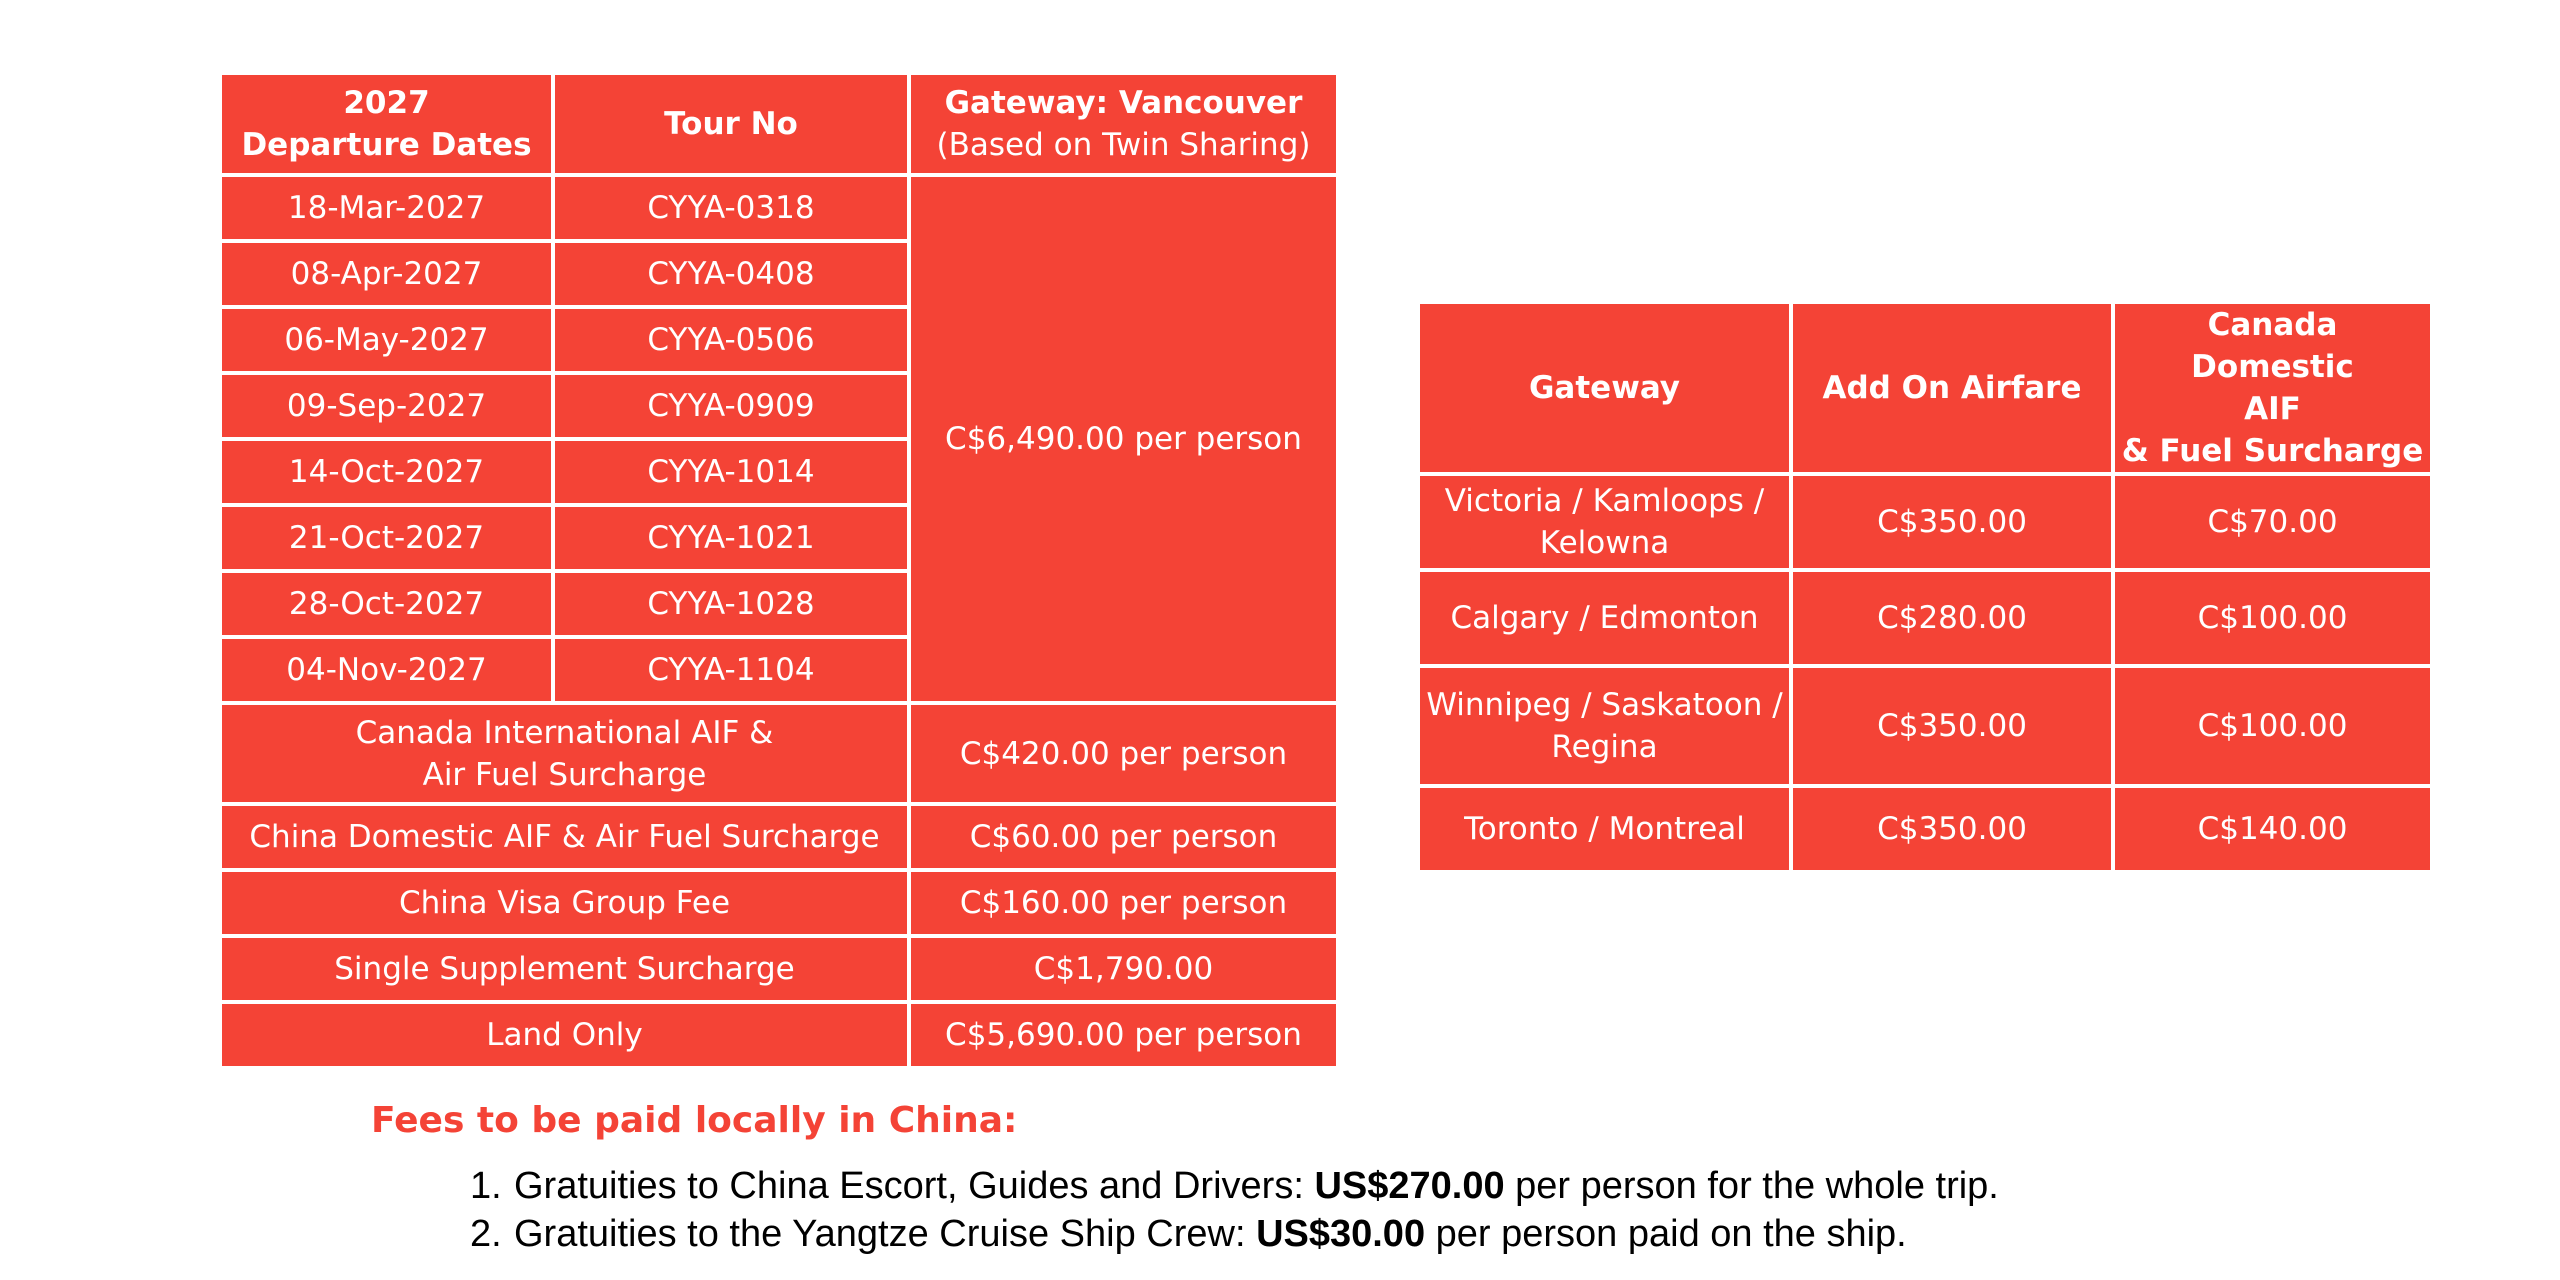 The width and height of the screenshot is (2560, 1280). Describe the element at coordinates (1751, 1186) in the screenshot. I see `fee-text-after: per person for the whole trip.` at that location.